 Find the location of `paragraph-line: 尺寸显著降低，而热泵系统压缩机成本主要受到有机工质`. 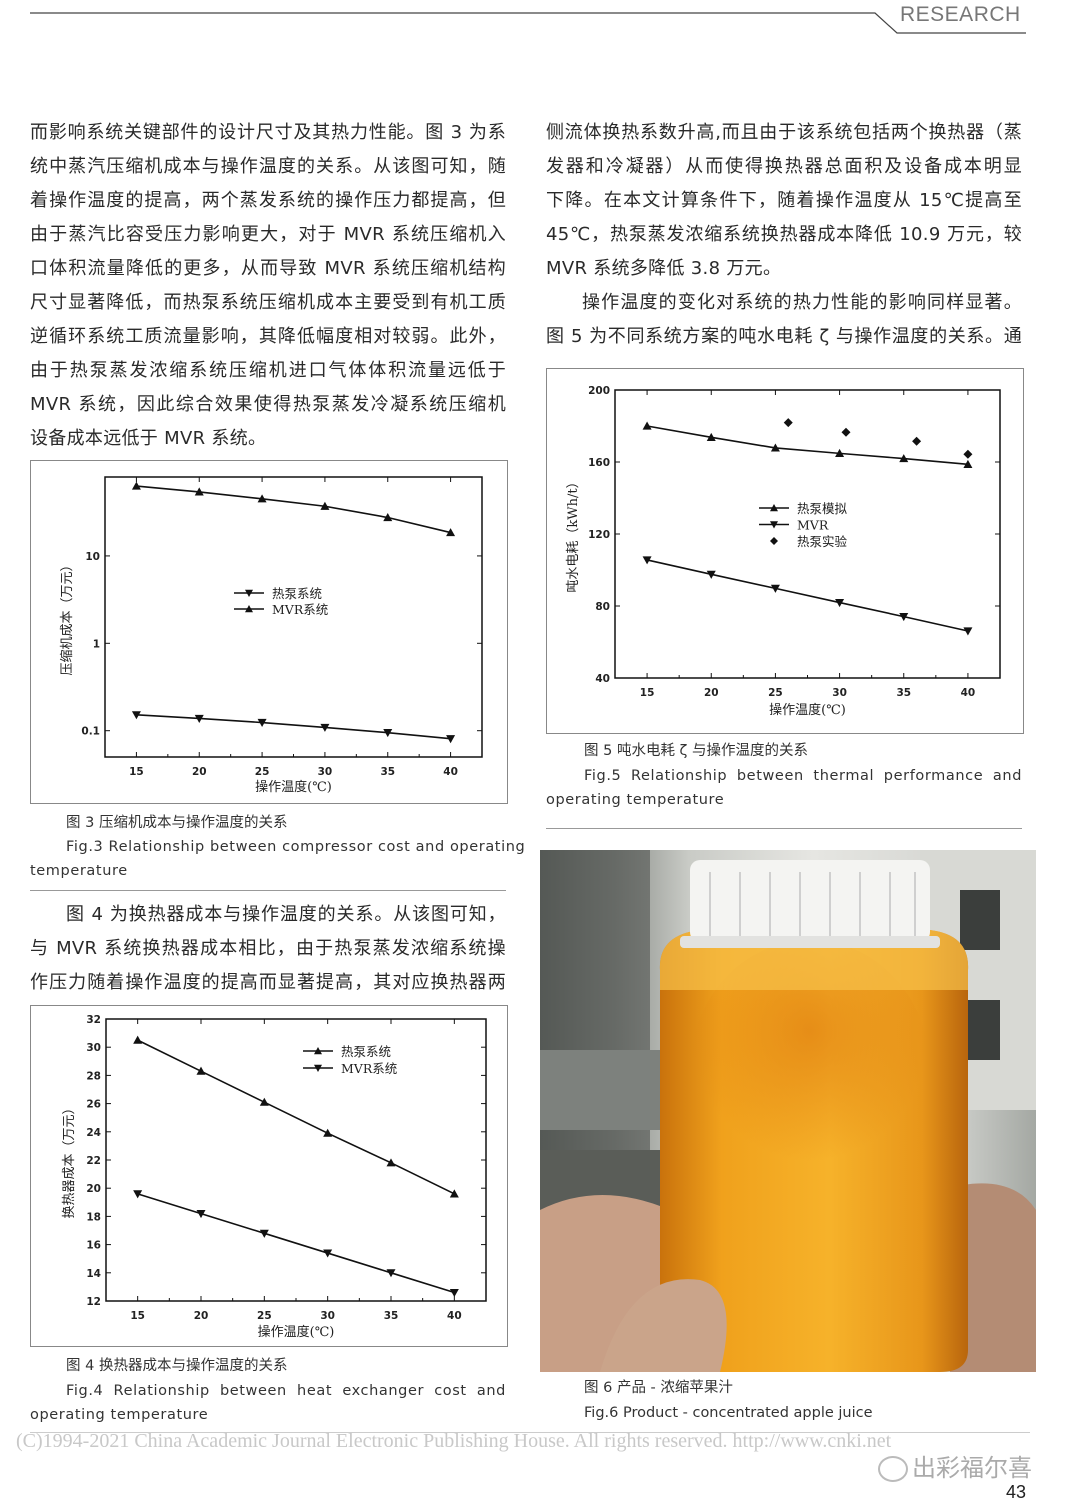

paragraph-line: 尺寸显著降低，而热泵系统压缩机成本主要受到有机工质 is located at coordinates (268, 302).